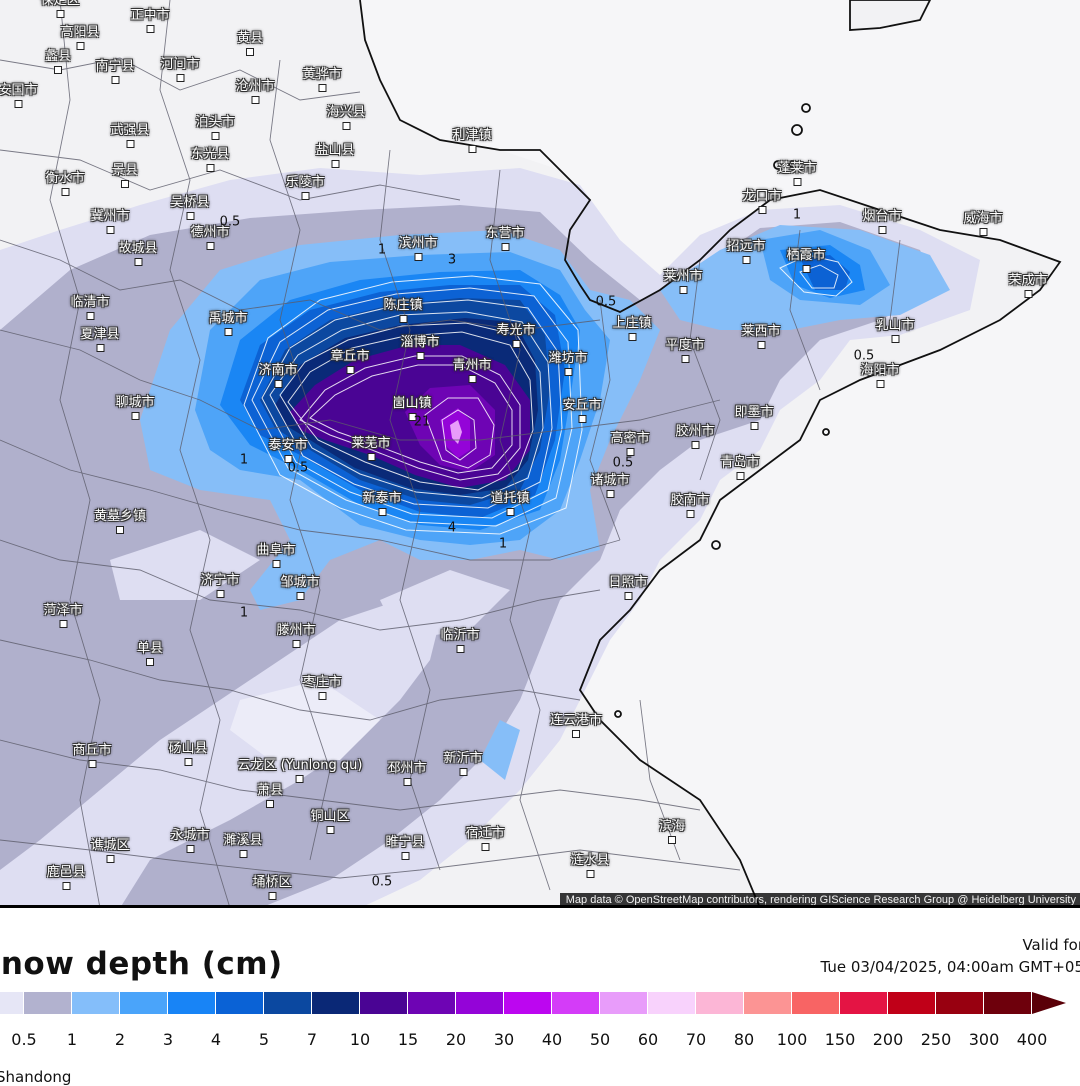 The width and height of the screenshot is (1080, 1086). What do you see at coordinates (300, 588) in the screenshot?
I see `city-label: 邹城市` at bounding box center [300, 588].